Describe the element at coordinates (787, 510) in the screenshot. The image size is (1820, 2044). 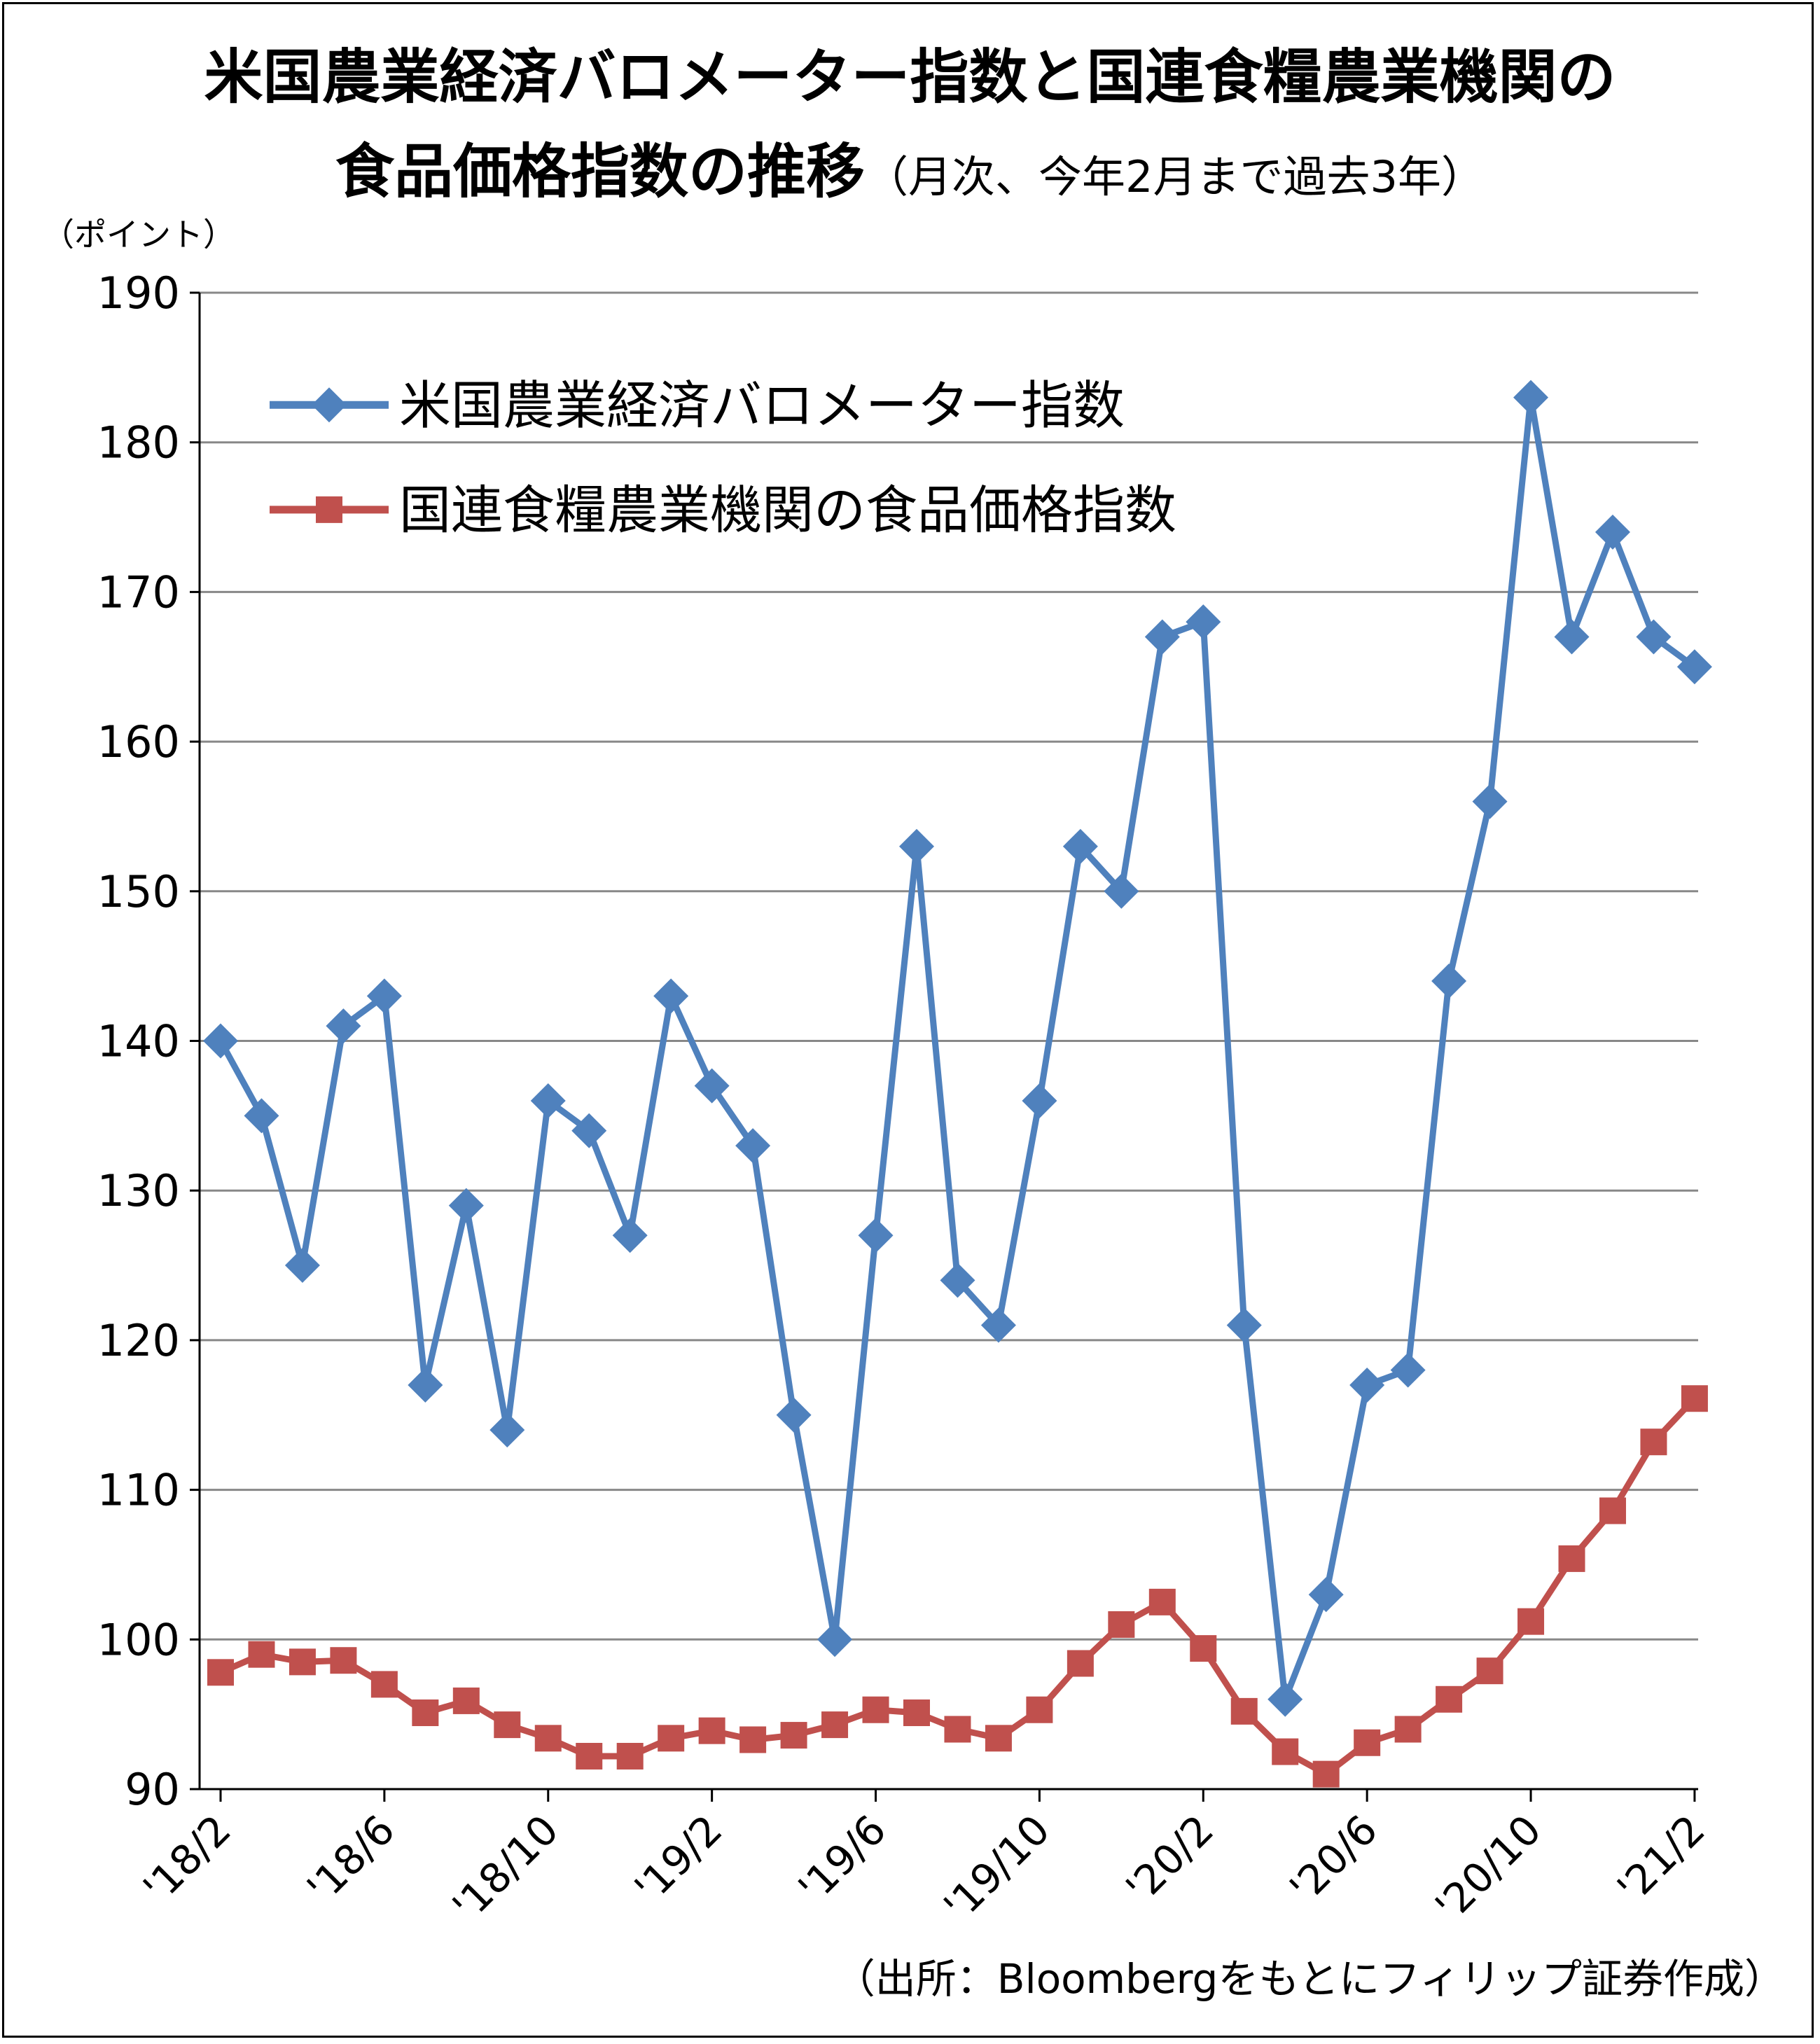
I see `legend-label-2: 国連食糧農業機関の食品価格指数` at that location.